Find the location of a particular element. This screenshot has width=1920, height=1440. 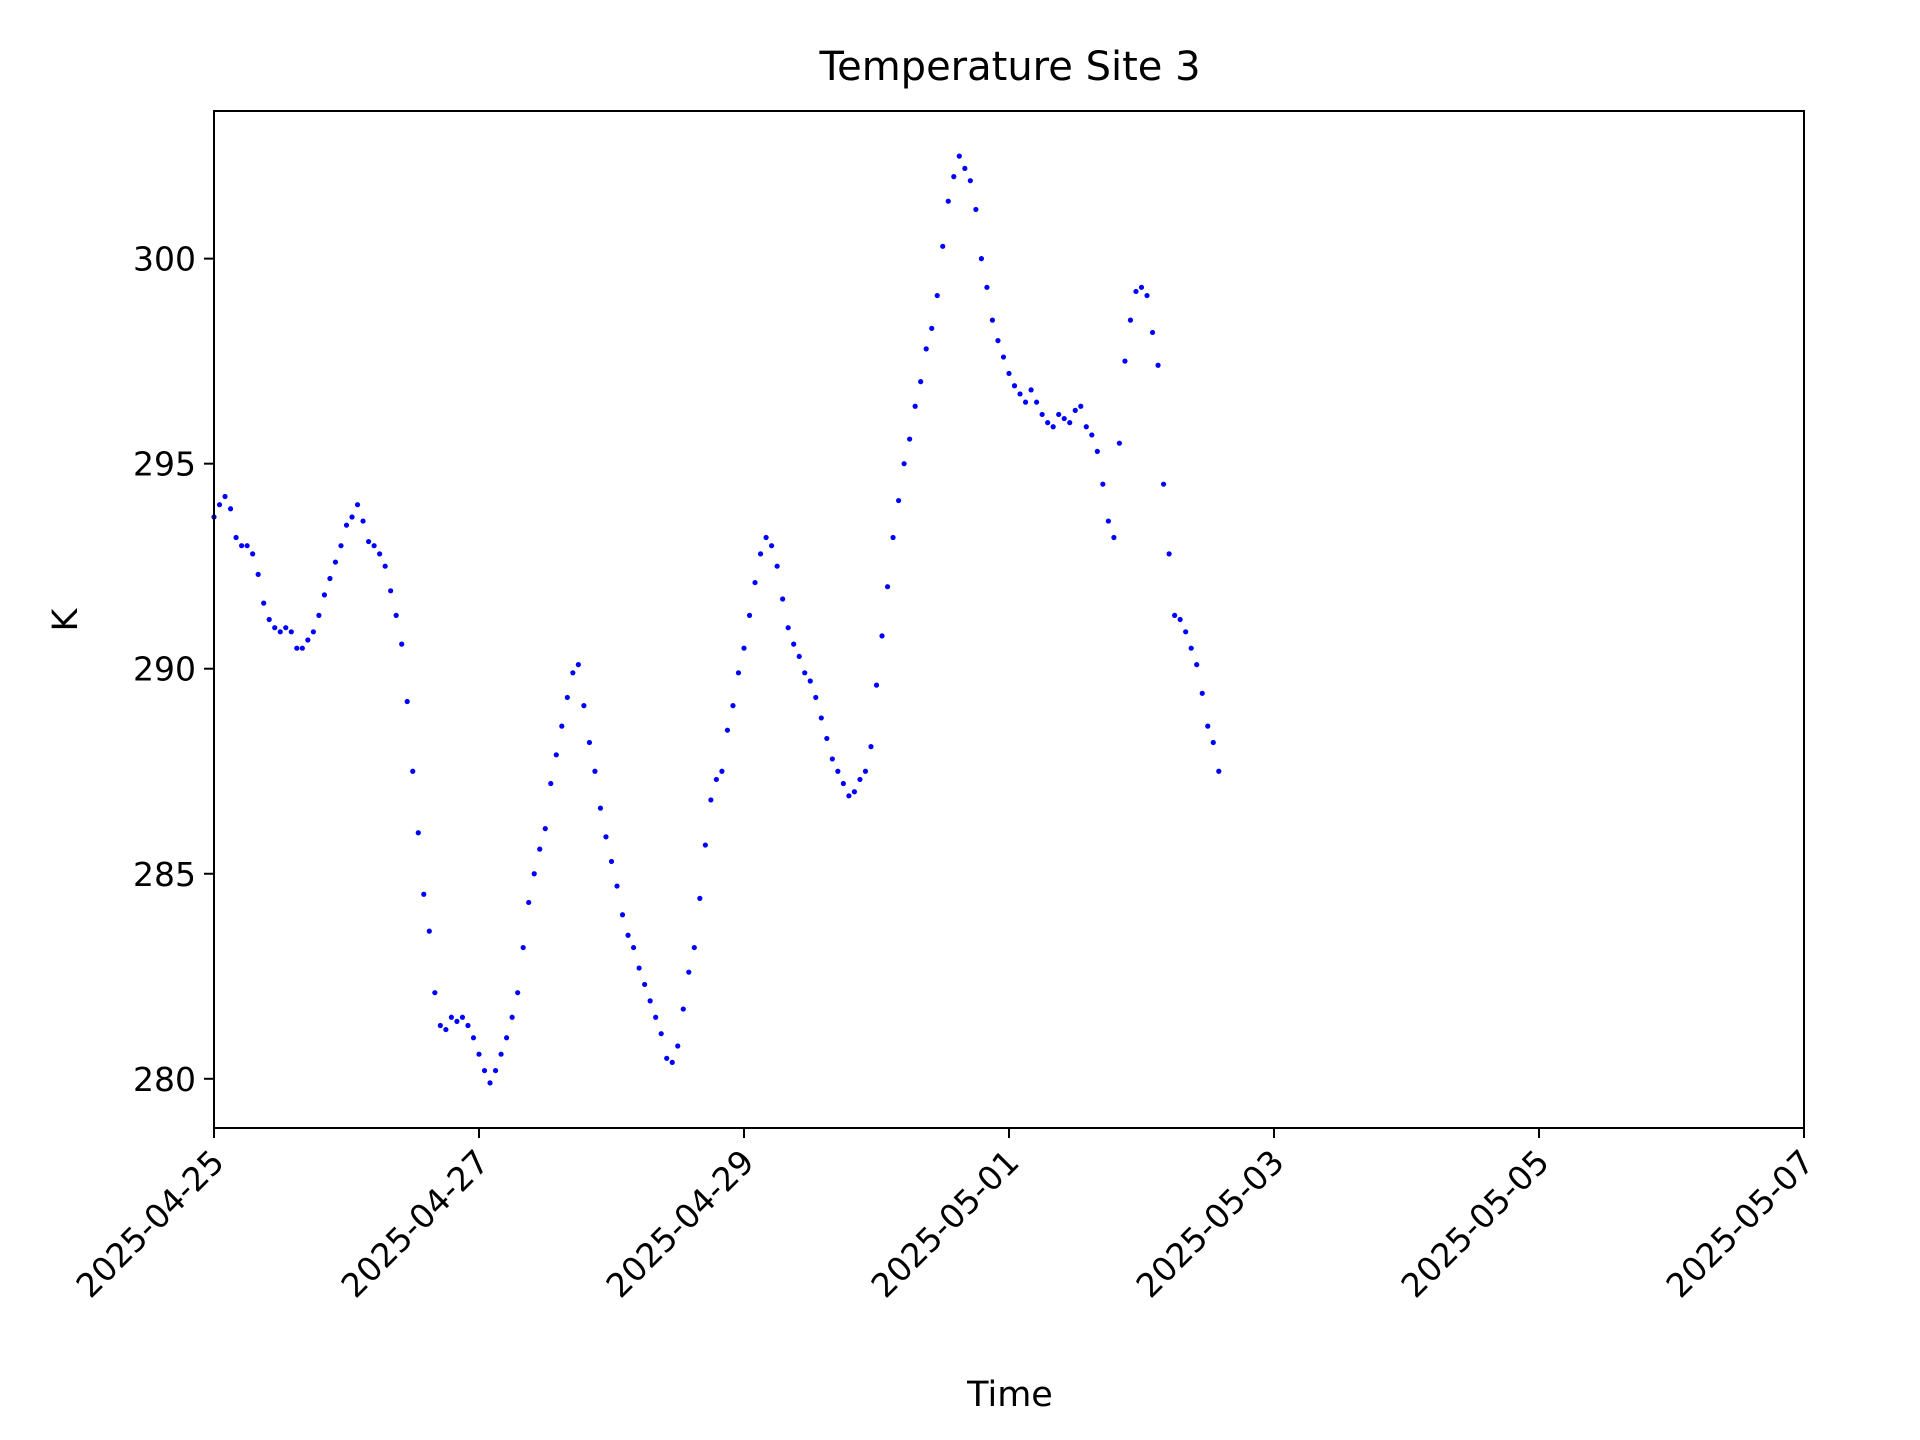

y-tick-label: 280 is located at coordinates (164, 1079).